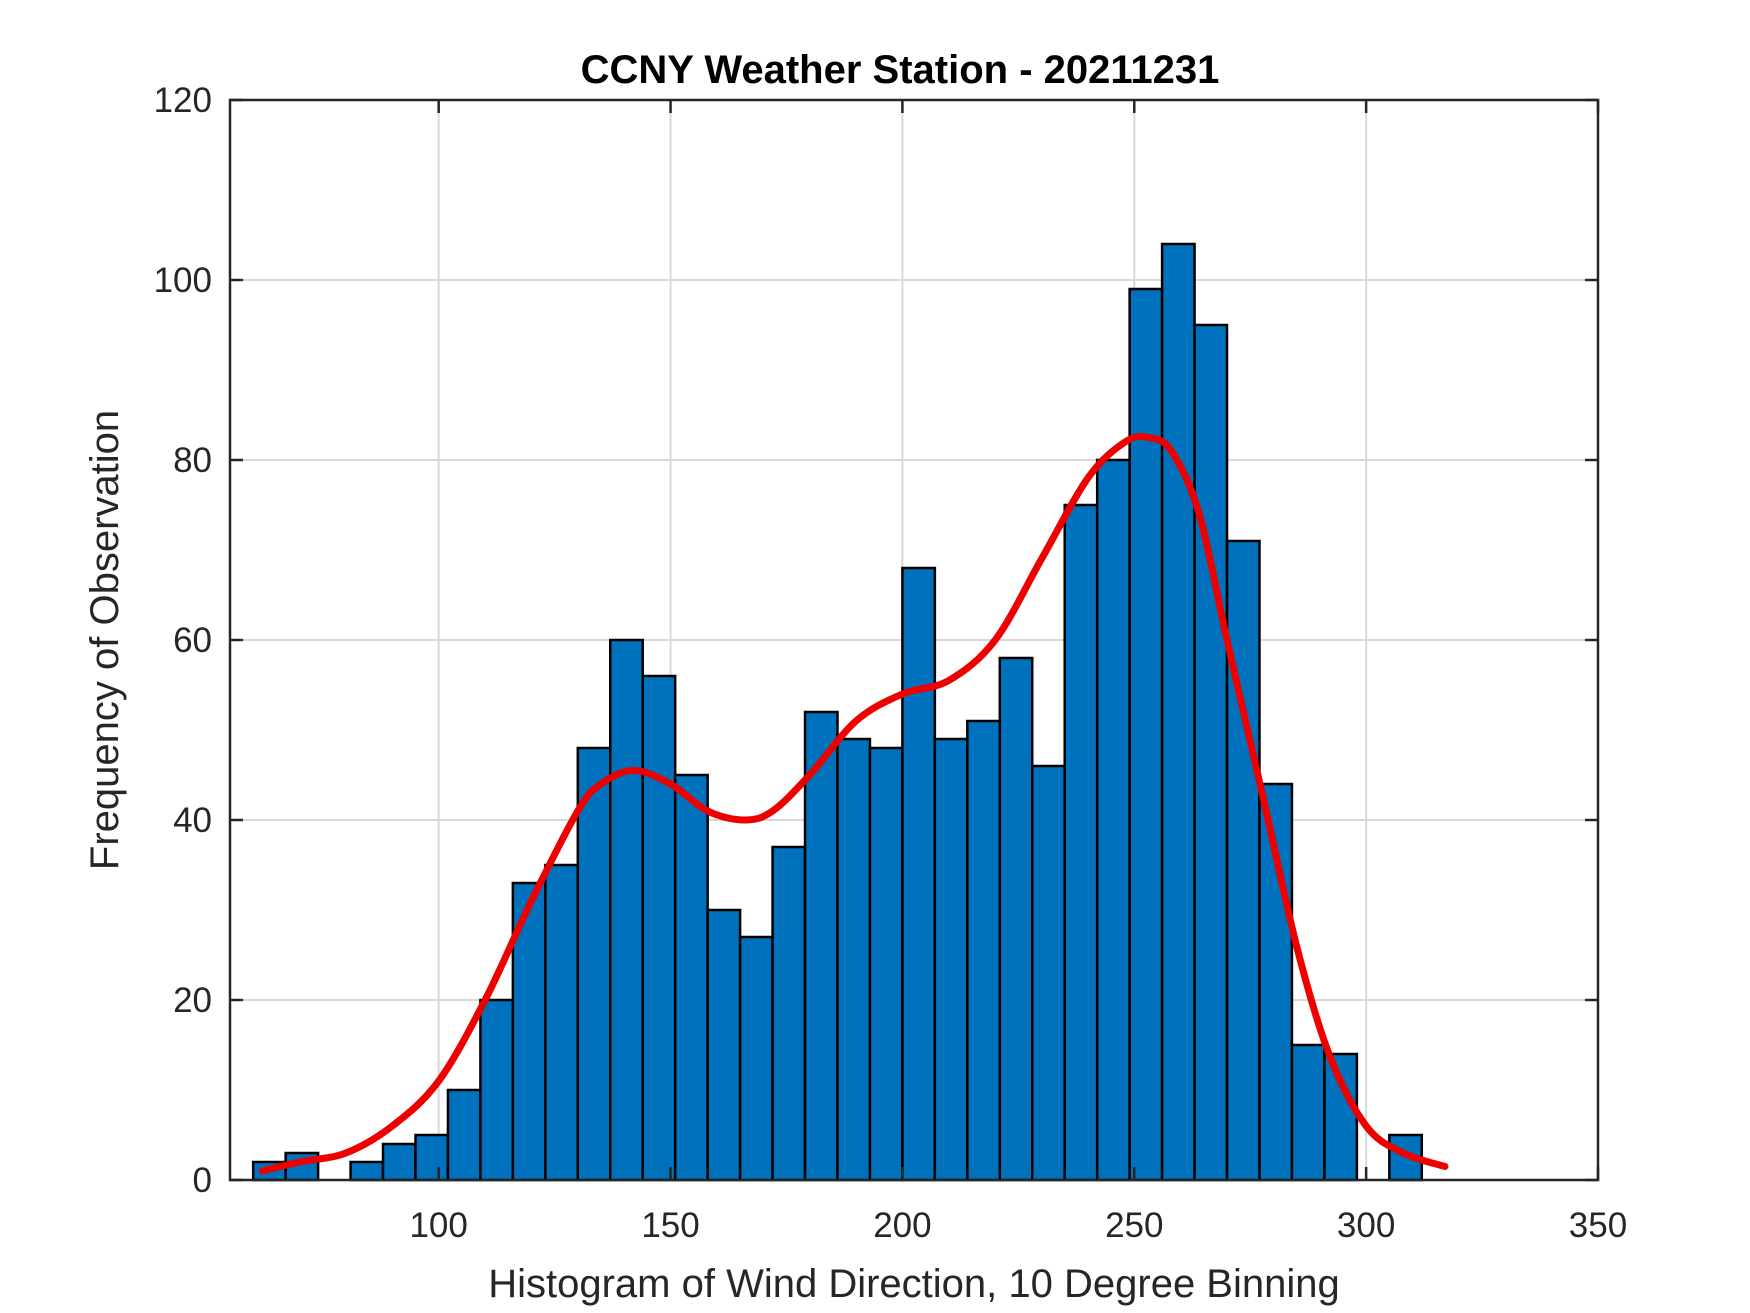 This screenshot has height=1313, width=1750. I want to click on y-tick-label: 60, so click(192, 640).